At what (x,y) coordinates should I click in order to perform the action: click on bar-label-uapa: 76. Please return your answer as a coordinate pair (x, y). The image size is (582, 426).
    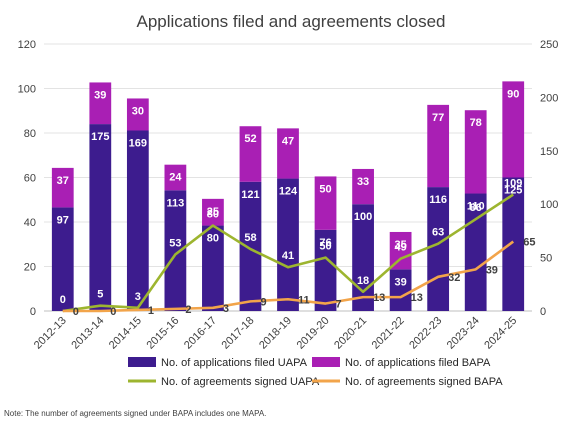
    Looking at the image, I should click on (325, 243).